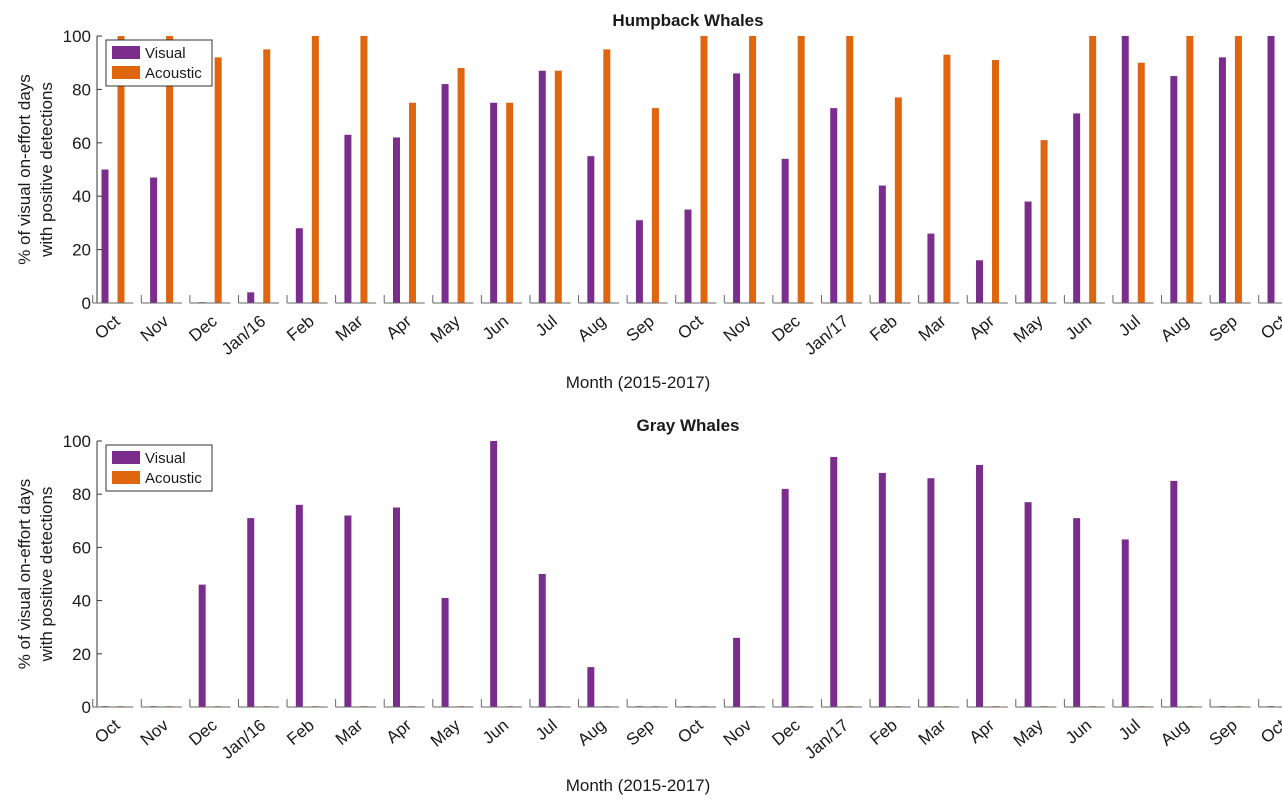 The image size is (1282, 800). What do you see at coordinates (173, 73) in the screenshot?
I see `legend-label-acoustic: Acoustic` at bounding box center [173, 73].